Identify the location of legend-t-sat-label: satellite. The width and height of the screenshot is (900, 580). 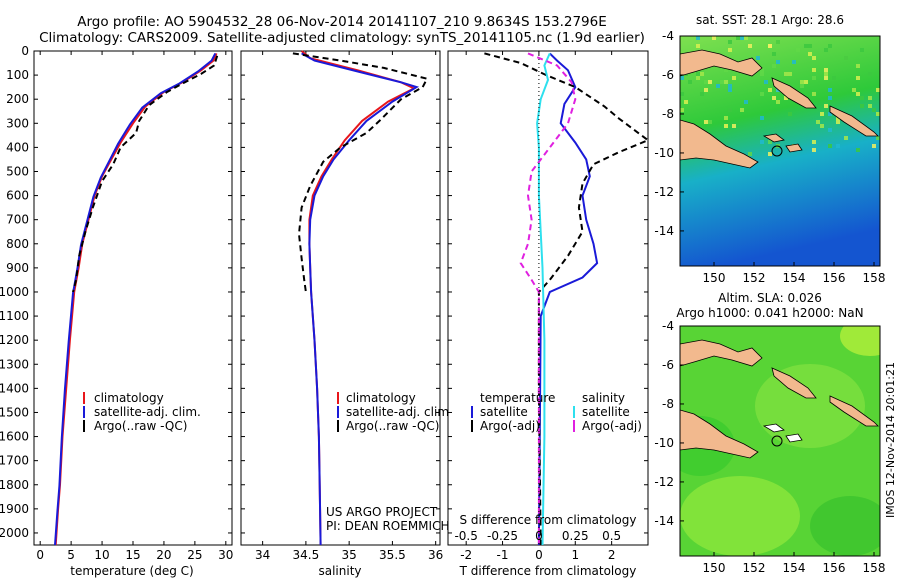
(504, 412).